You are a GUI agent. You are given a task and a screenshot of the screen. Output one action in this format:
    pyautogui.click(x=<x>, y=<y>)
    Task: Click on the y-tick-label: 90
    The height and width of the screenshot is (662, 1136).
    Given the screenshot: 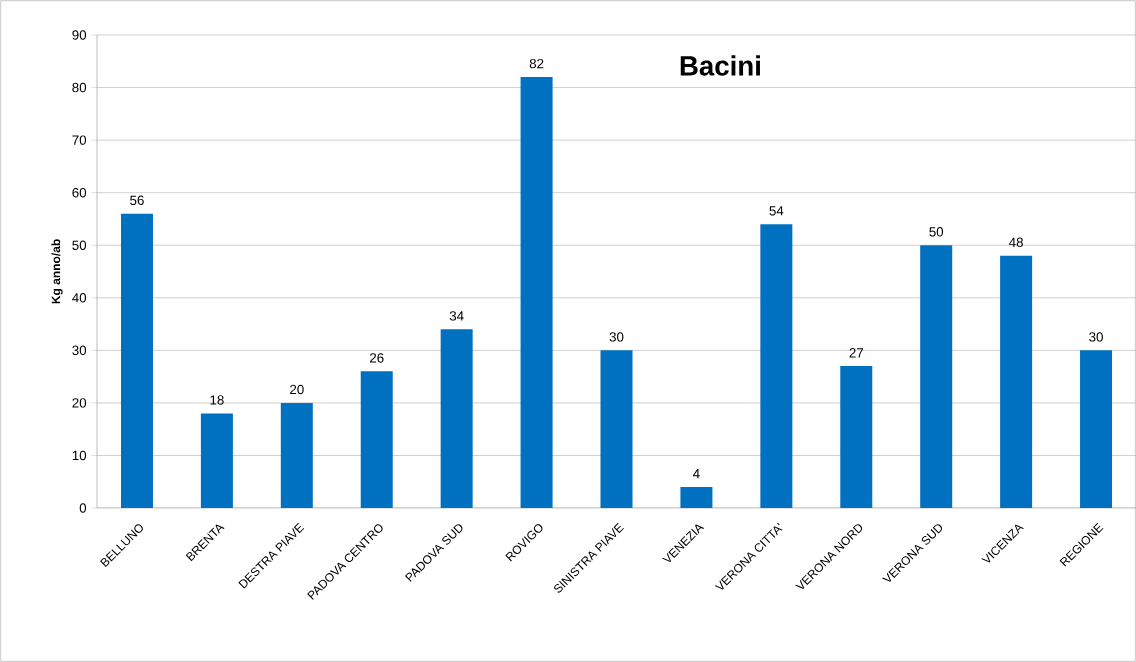 What is the action you would take?
    pyautogui.click(x=79, y=35)
    